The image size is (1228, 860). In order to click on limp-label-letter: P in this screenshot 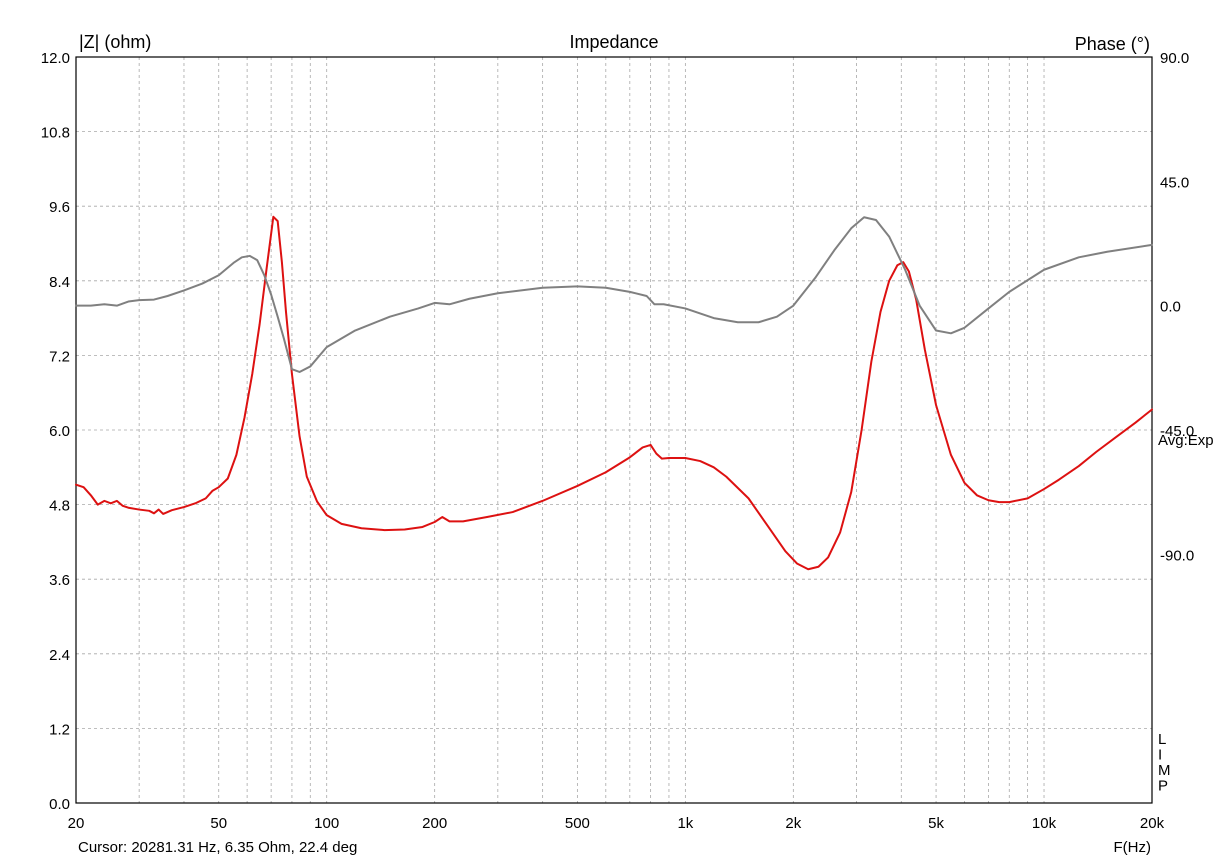, I will do `click(1163, 786)`.